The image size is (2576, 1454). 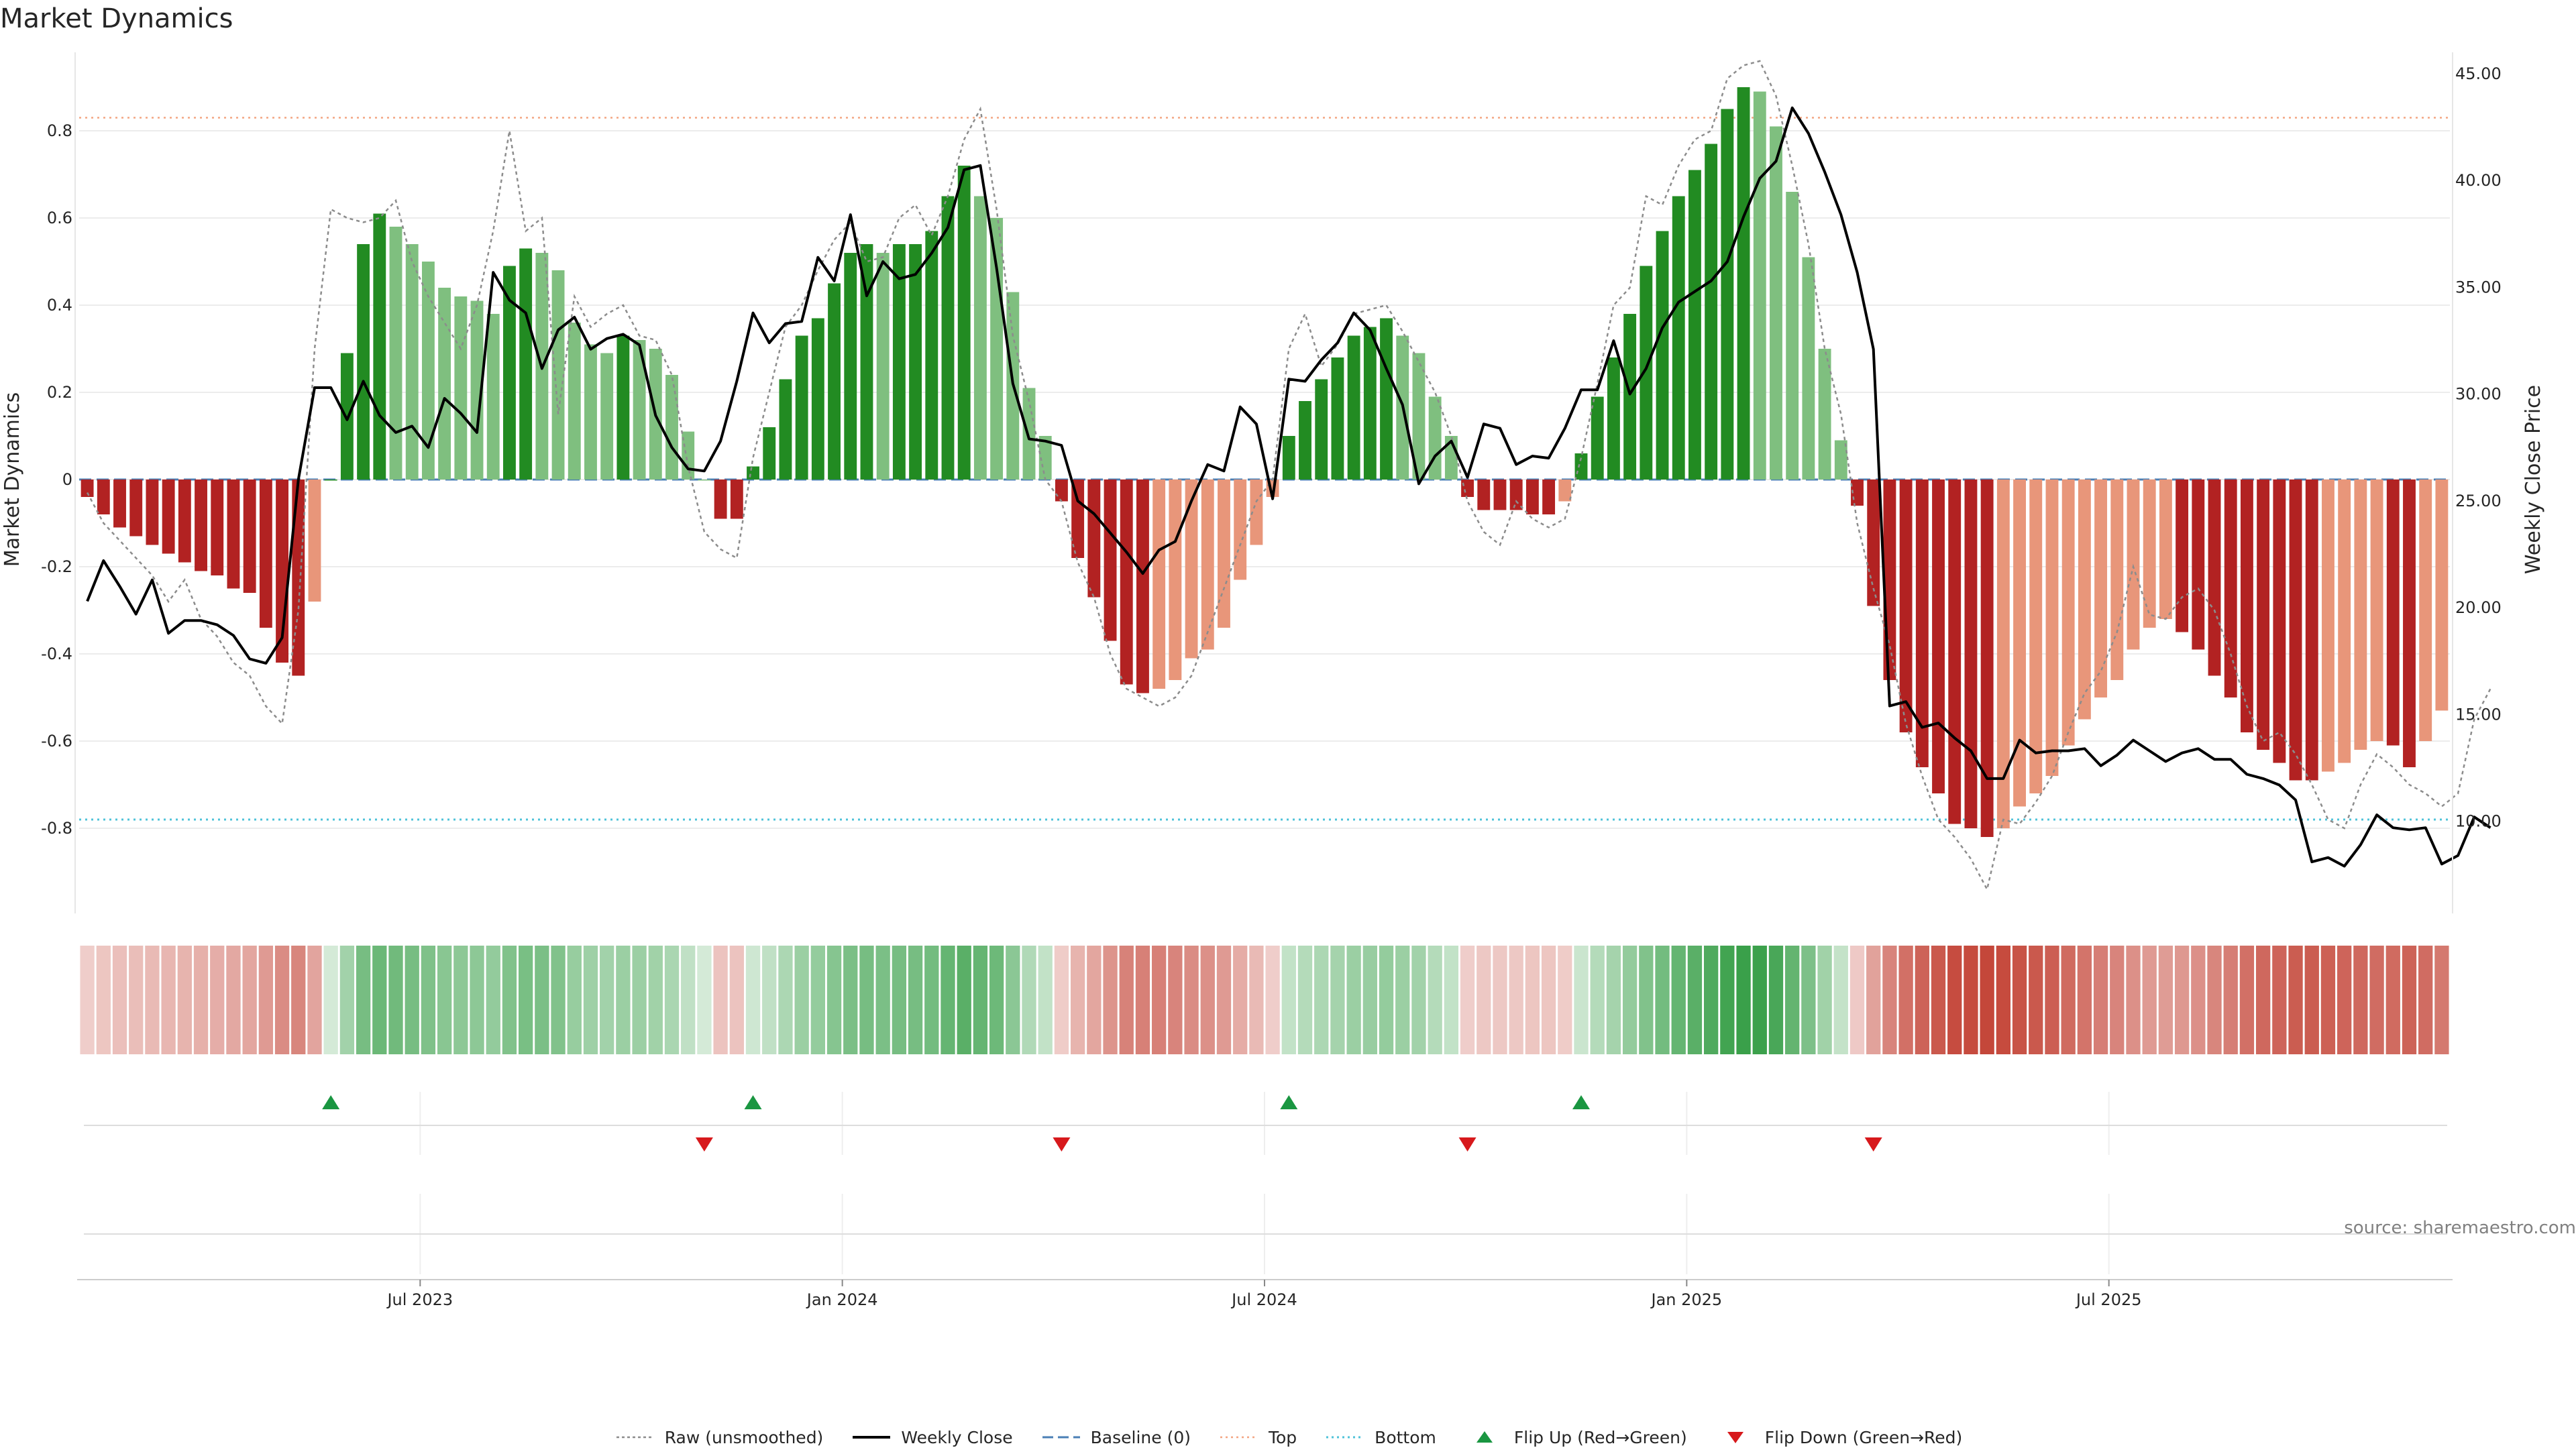 I want to click on y2-tick-label: 20.00, so click(x=2478, y=607).